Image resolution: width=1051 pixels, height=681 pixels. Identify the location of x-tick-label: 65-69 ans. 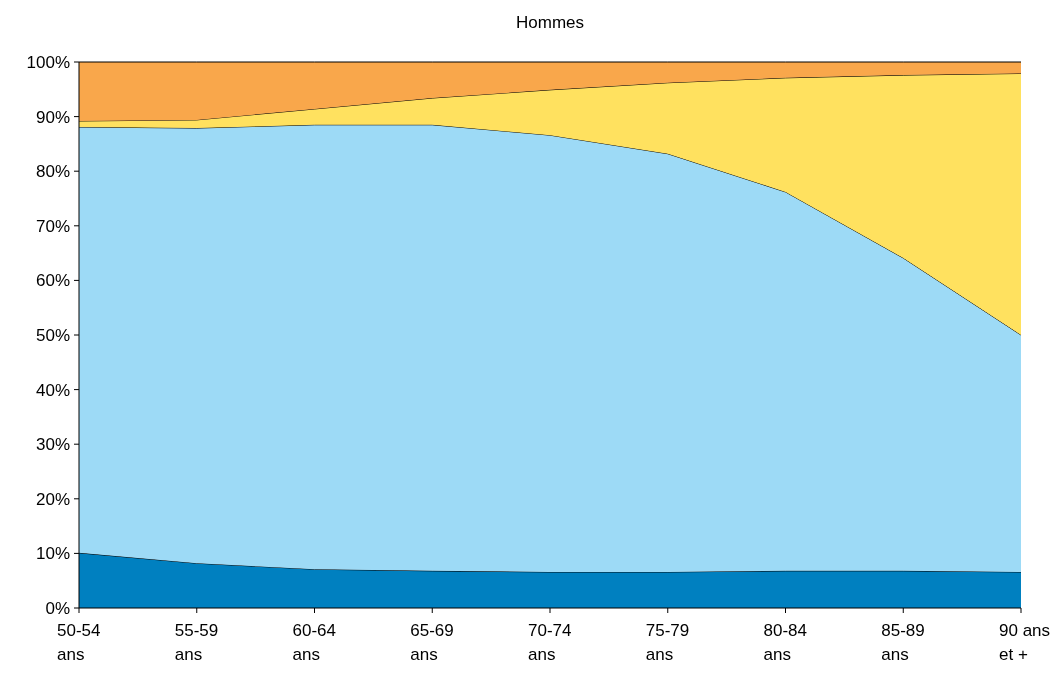
(432, 642).